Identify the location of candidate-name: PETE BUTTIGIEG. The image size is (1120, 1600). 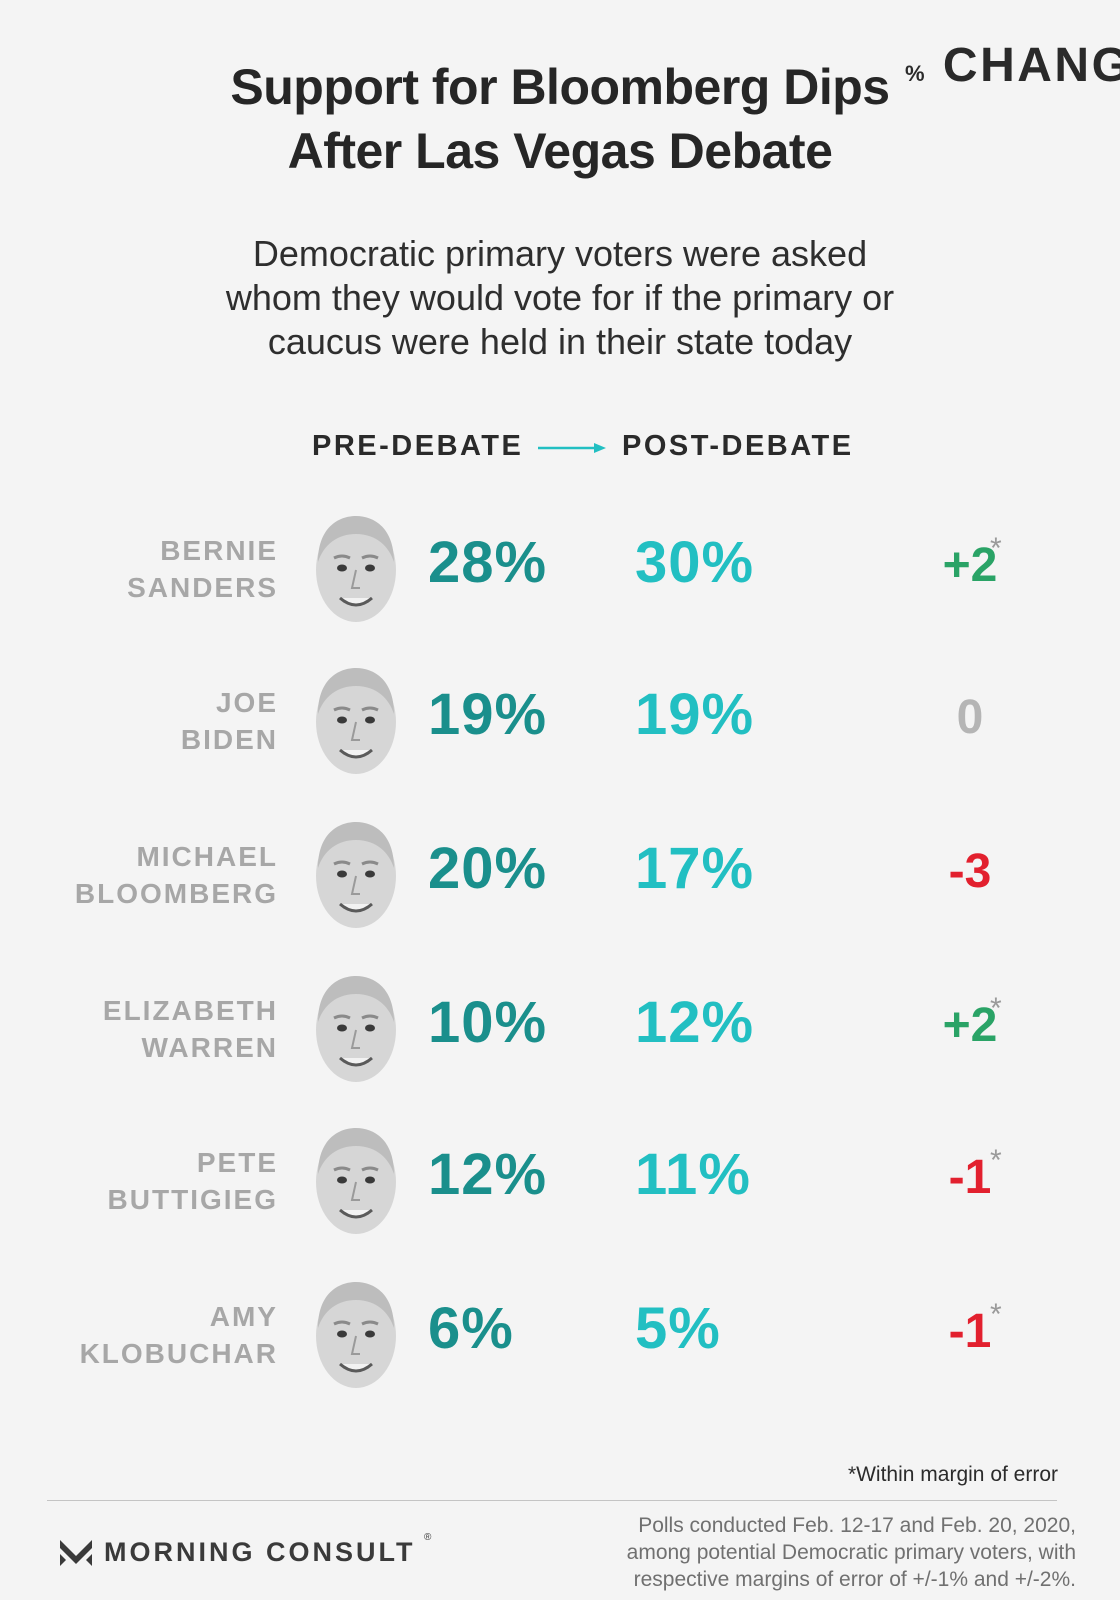
(193, 1181).